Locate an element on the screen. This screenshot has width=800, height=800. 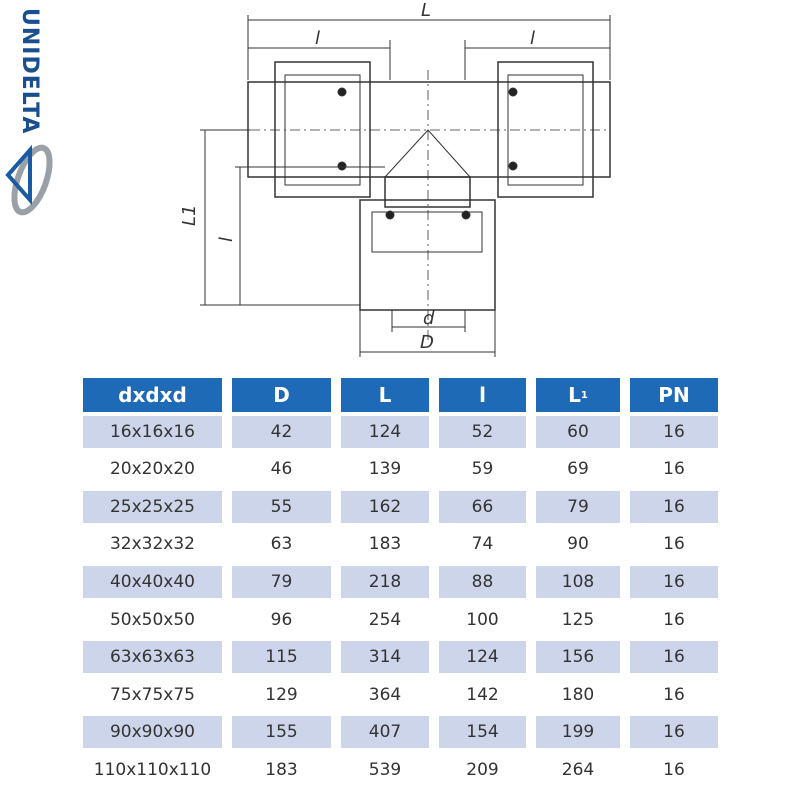
cell-L: 364 is located at coordinates (385, 694).